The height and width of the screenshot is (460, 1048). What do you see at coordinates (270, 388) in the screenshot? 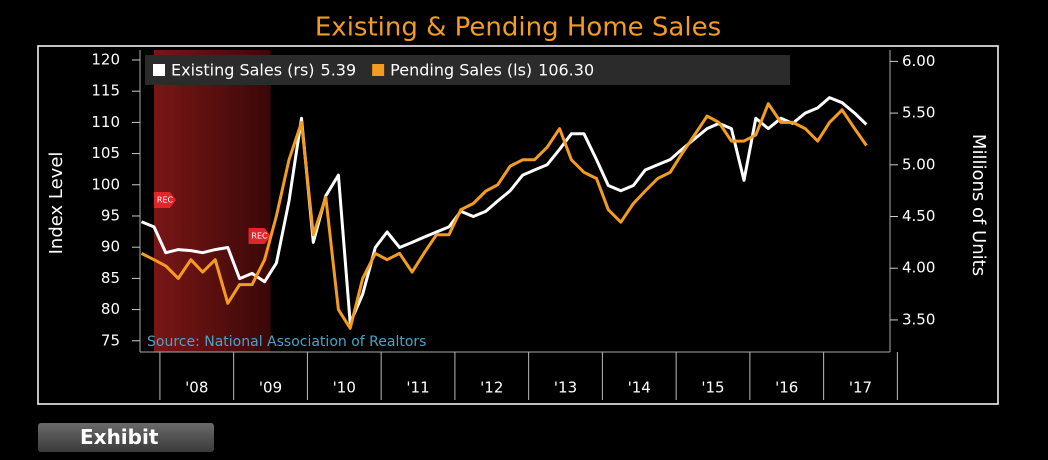
I see `x-tick-label: '09` at bounding box center [270, 388].